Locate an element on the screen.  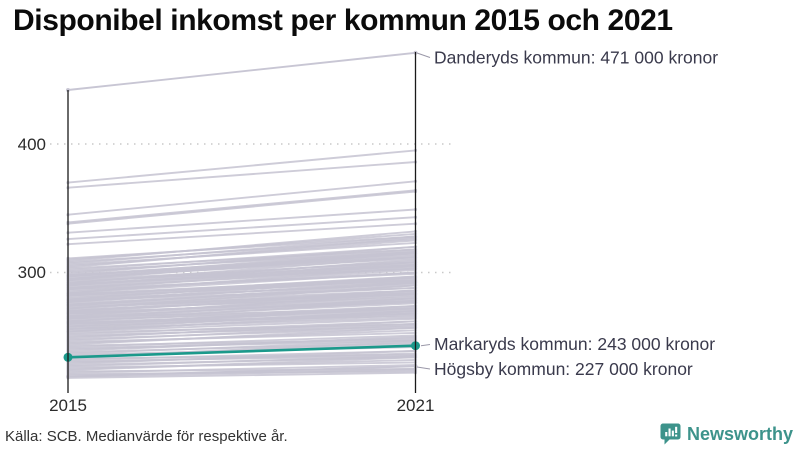
y-tick-300: 300 is located at coordinates (32, 272).